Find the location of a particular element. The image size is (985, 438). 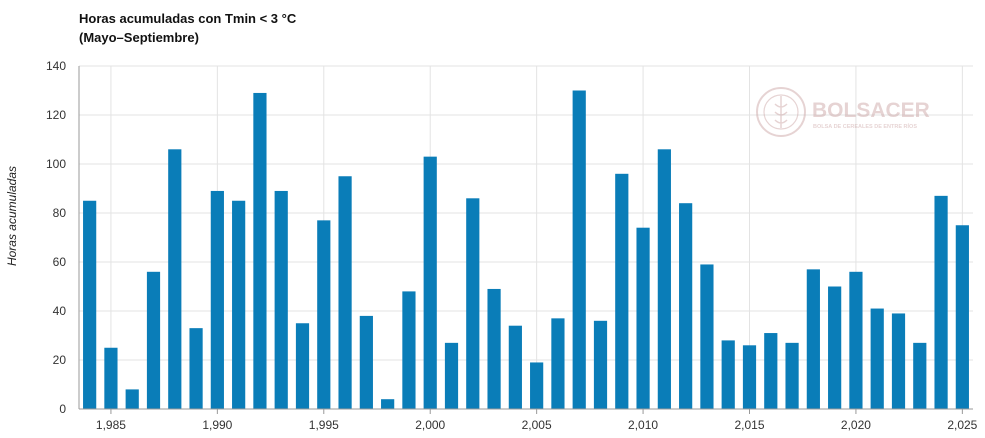

bar-1994 is located at coordinates (302, 366).